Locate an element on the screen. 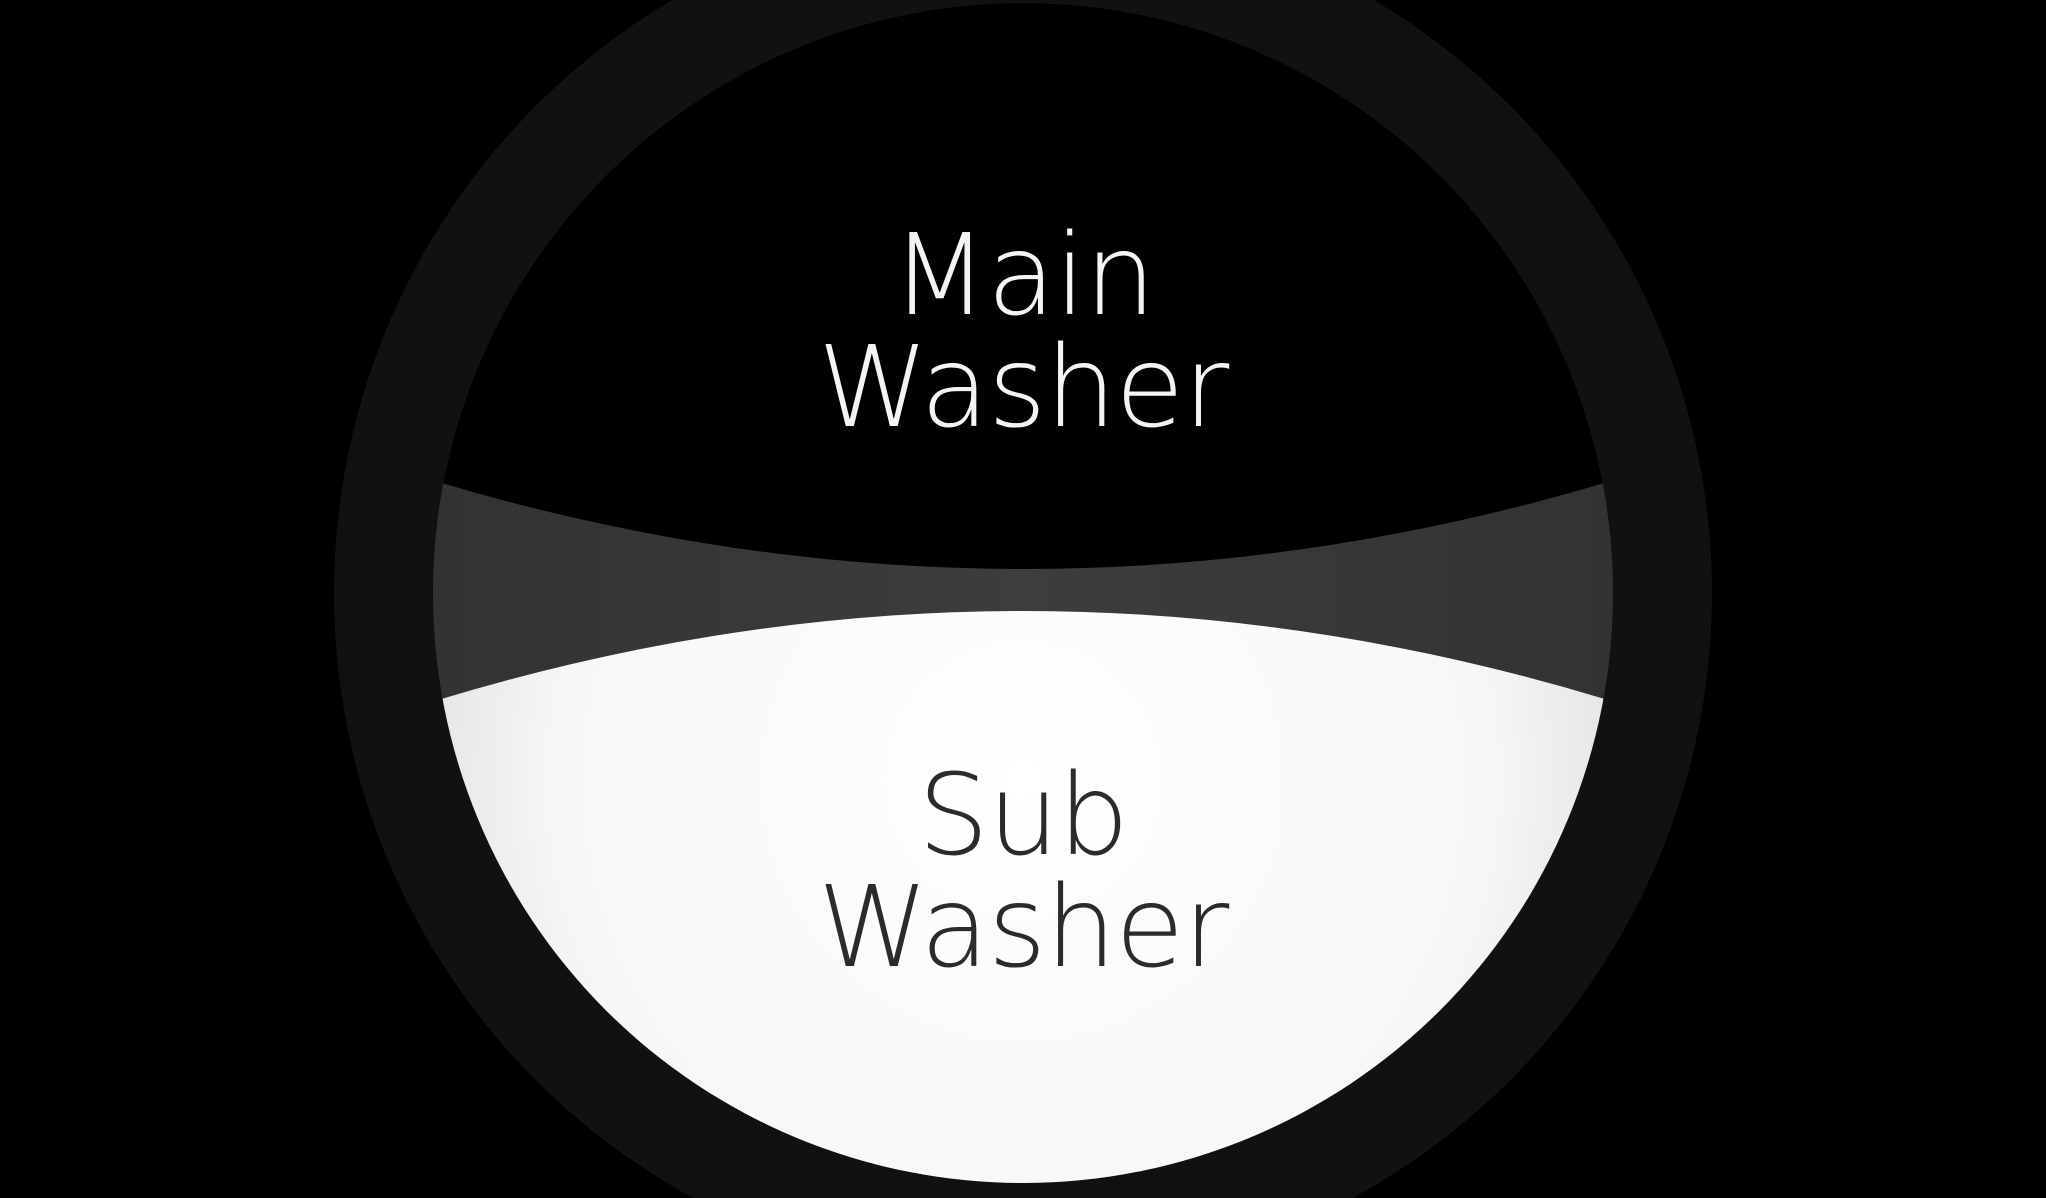 This screenshot has width=2046, height=1198. main-washer-label-line2: Washer is located at coordinates (1023, 388).